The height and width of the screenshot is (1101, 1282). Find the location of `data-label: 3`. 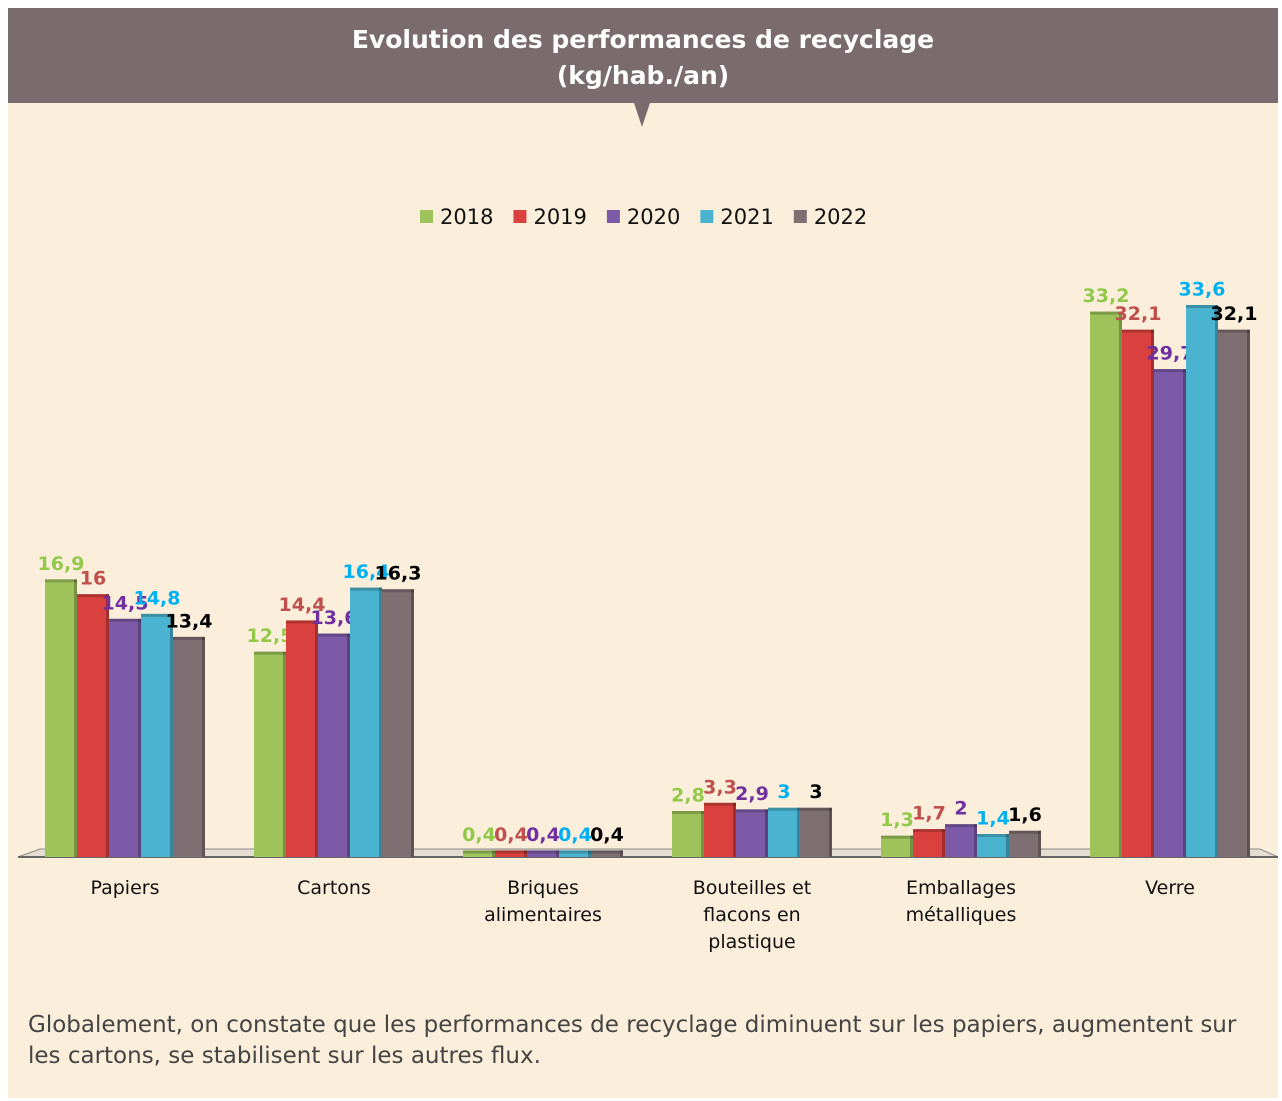

data-label: 3 is located at coordinates (815, 792).